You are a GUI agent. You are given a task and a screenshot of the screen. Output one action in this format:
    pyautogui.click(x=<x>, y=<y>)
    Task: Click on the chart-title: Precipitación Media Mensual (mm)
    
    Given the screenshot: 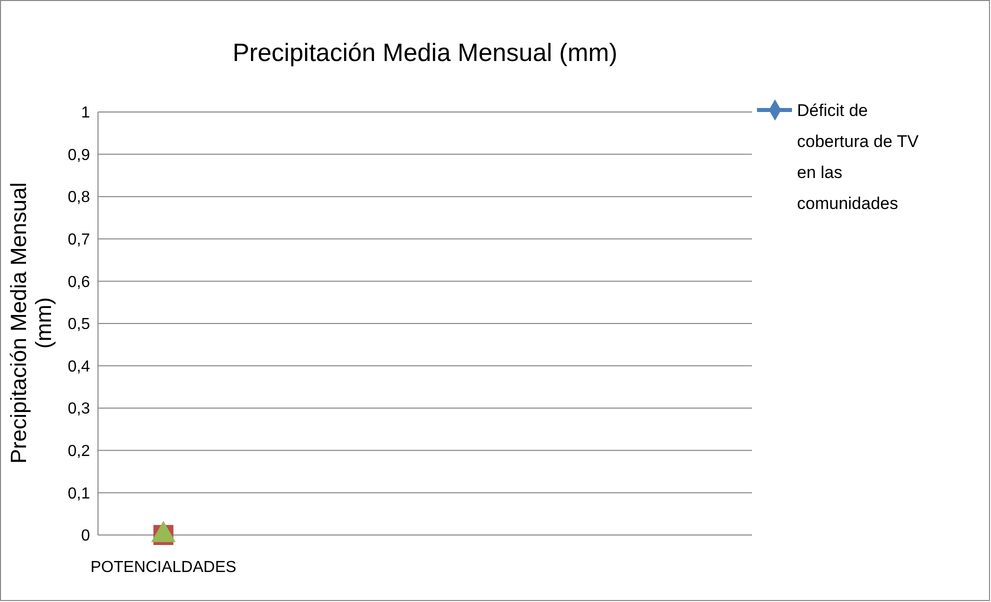 What is the action you would take?
    pyautogui.click(x=425, y=53)
    